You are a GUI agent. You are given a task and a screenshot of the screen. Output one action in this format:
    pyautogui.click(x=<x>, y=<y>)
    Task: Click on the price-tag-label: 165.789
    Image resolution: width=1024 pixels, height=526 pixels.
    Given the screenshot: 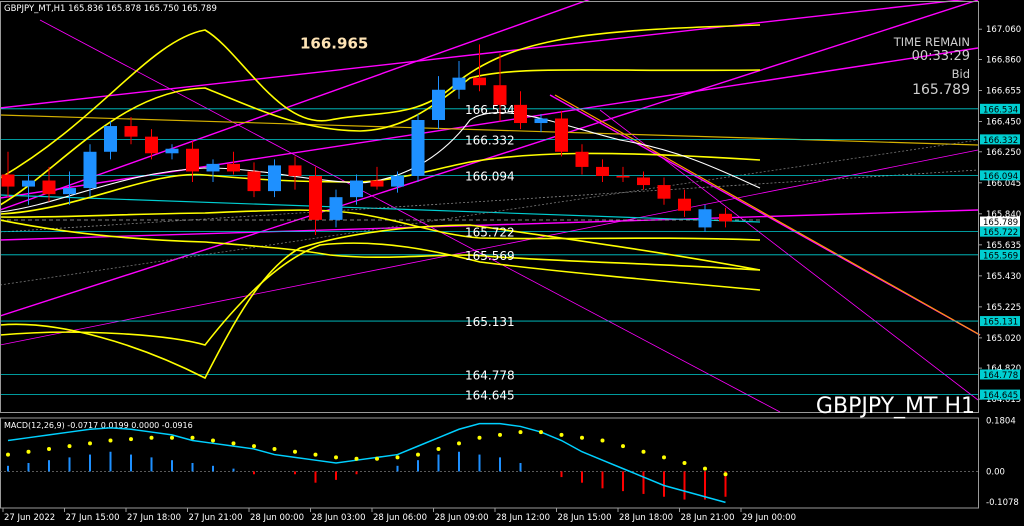 What is the action you would take?
    pyautogui.click(x=1000, y=223)
    